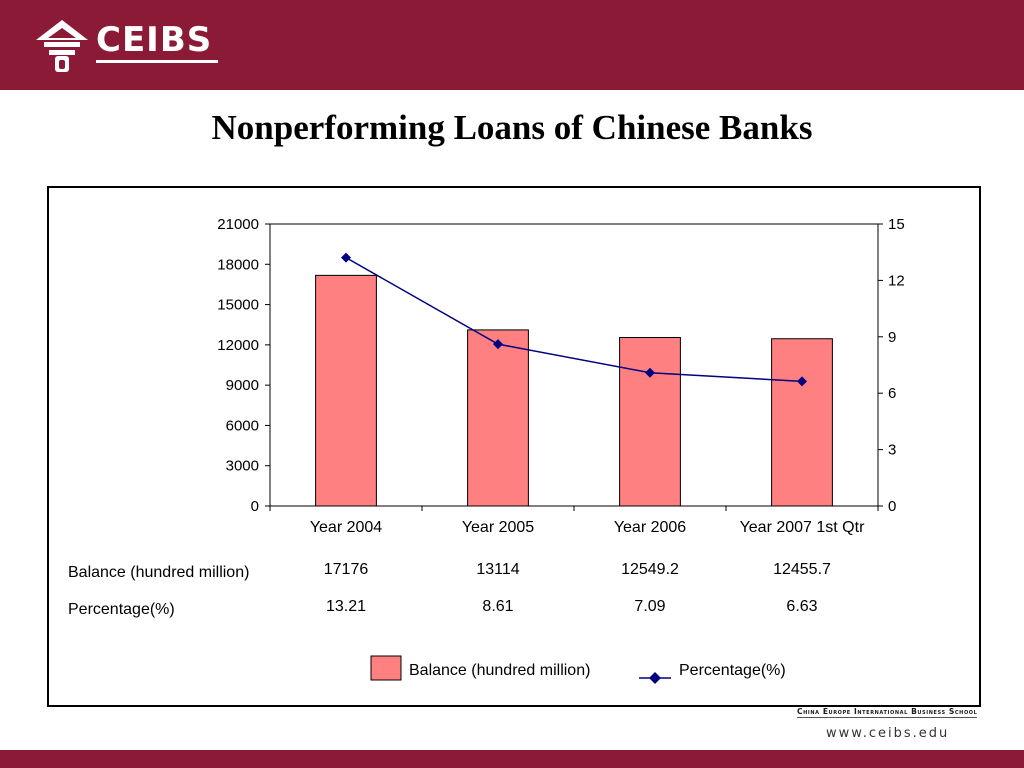 The width and height of the screenshot is (1024, 768). I want to click on y-left-tick-label: 15000, so click(238, 305).